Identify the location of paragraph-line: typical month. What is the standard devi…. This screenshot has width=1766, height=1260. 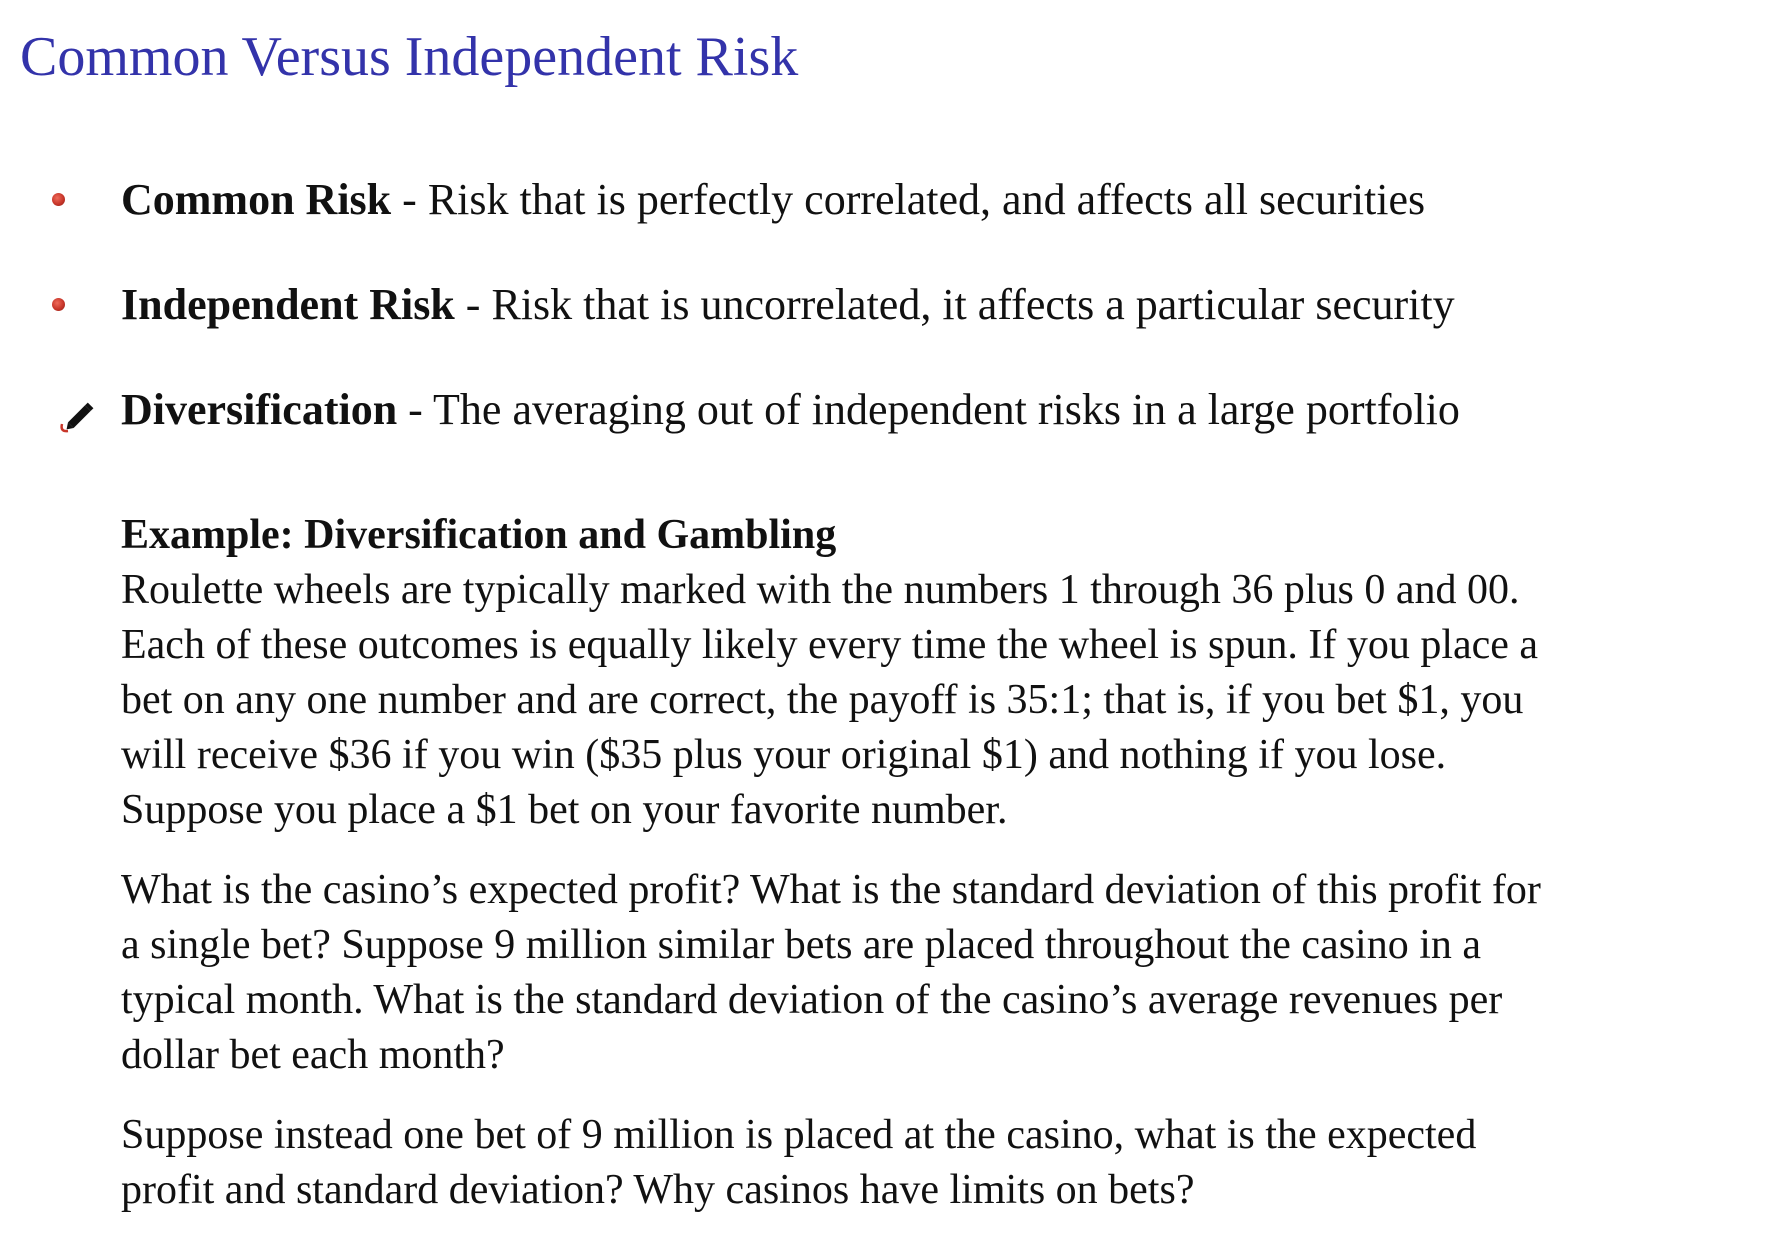
(812, 1000).